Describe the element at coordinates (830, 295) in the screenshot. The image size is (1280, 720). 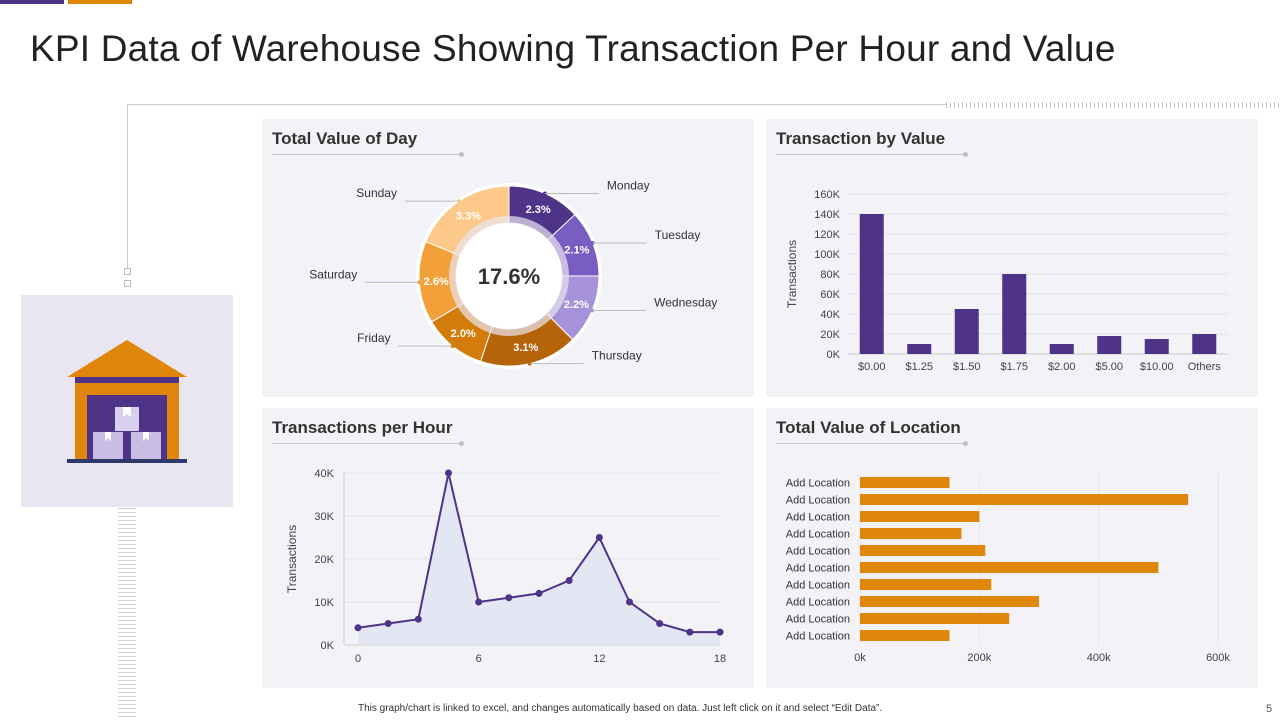
I see `y-tick-label: 60K` at that location.